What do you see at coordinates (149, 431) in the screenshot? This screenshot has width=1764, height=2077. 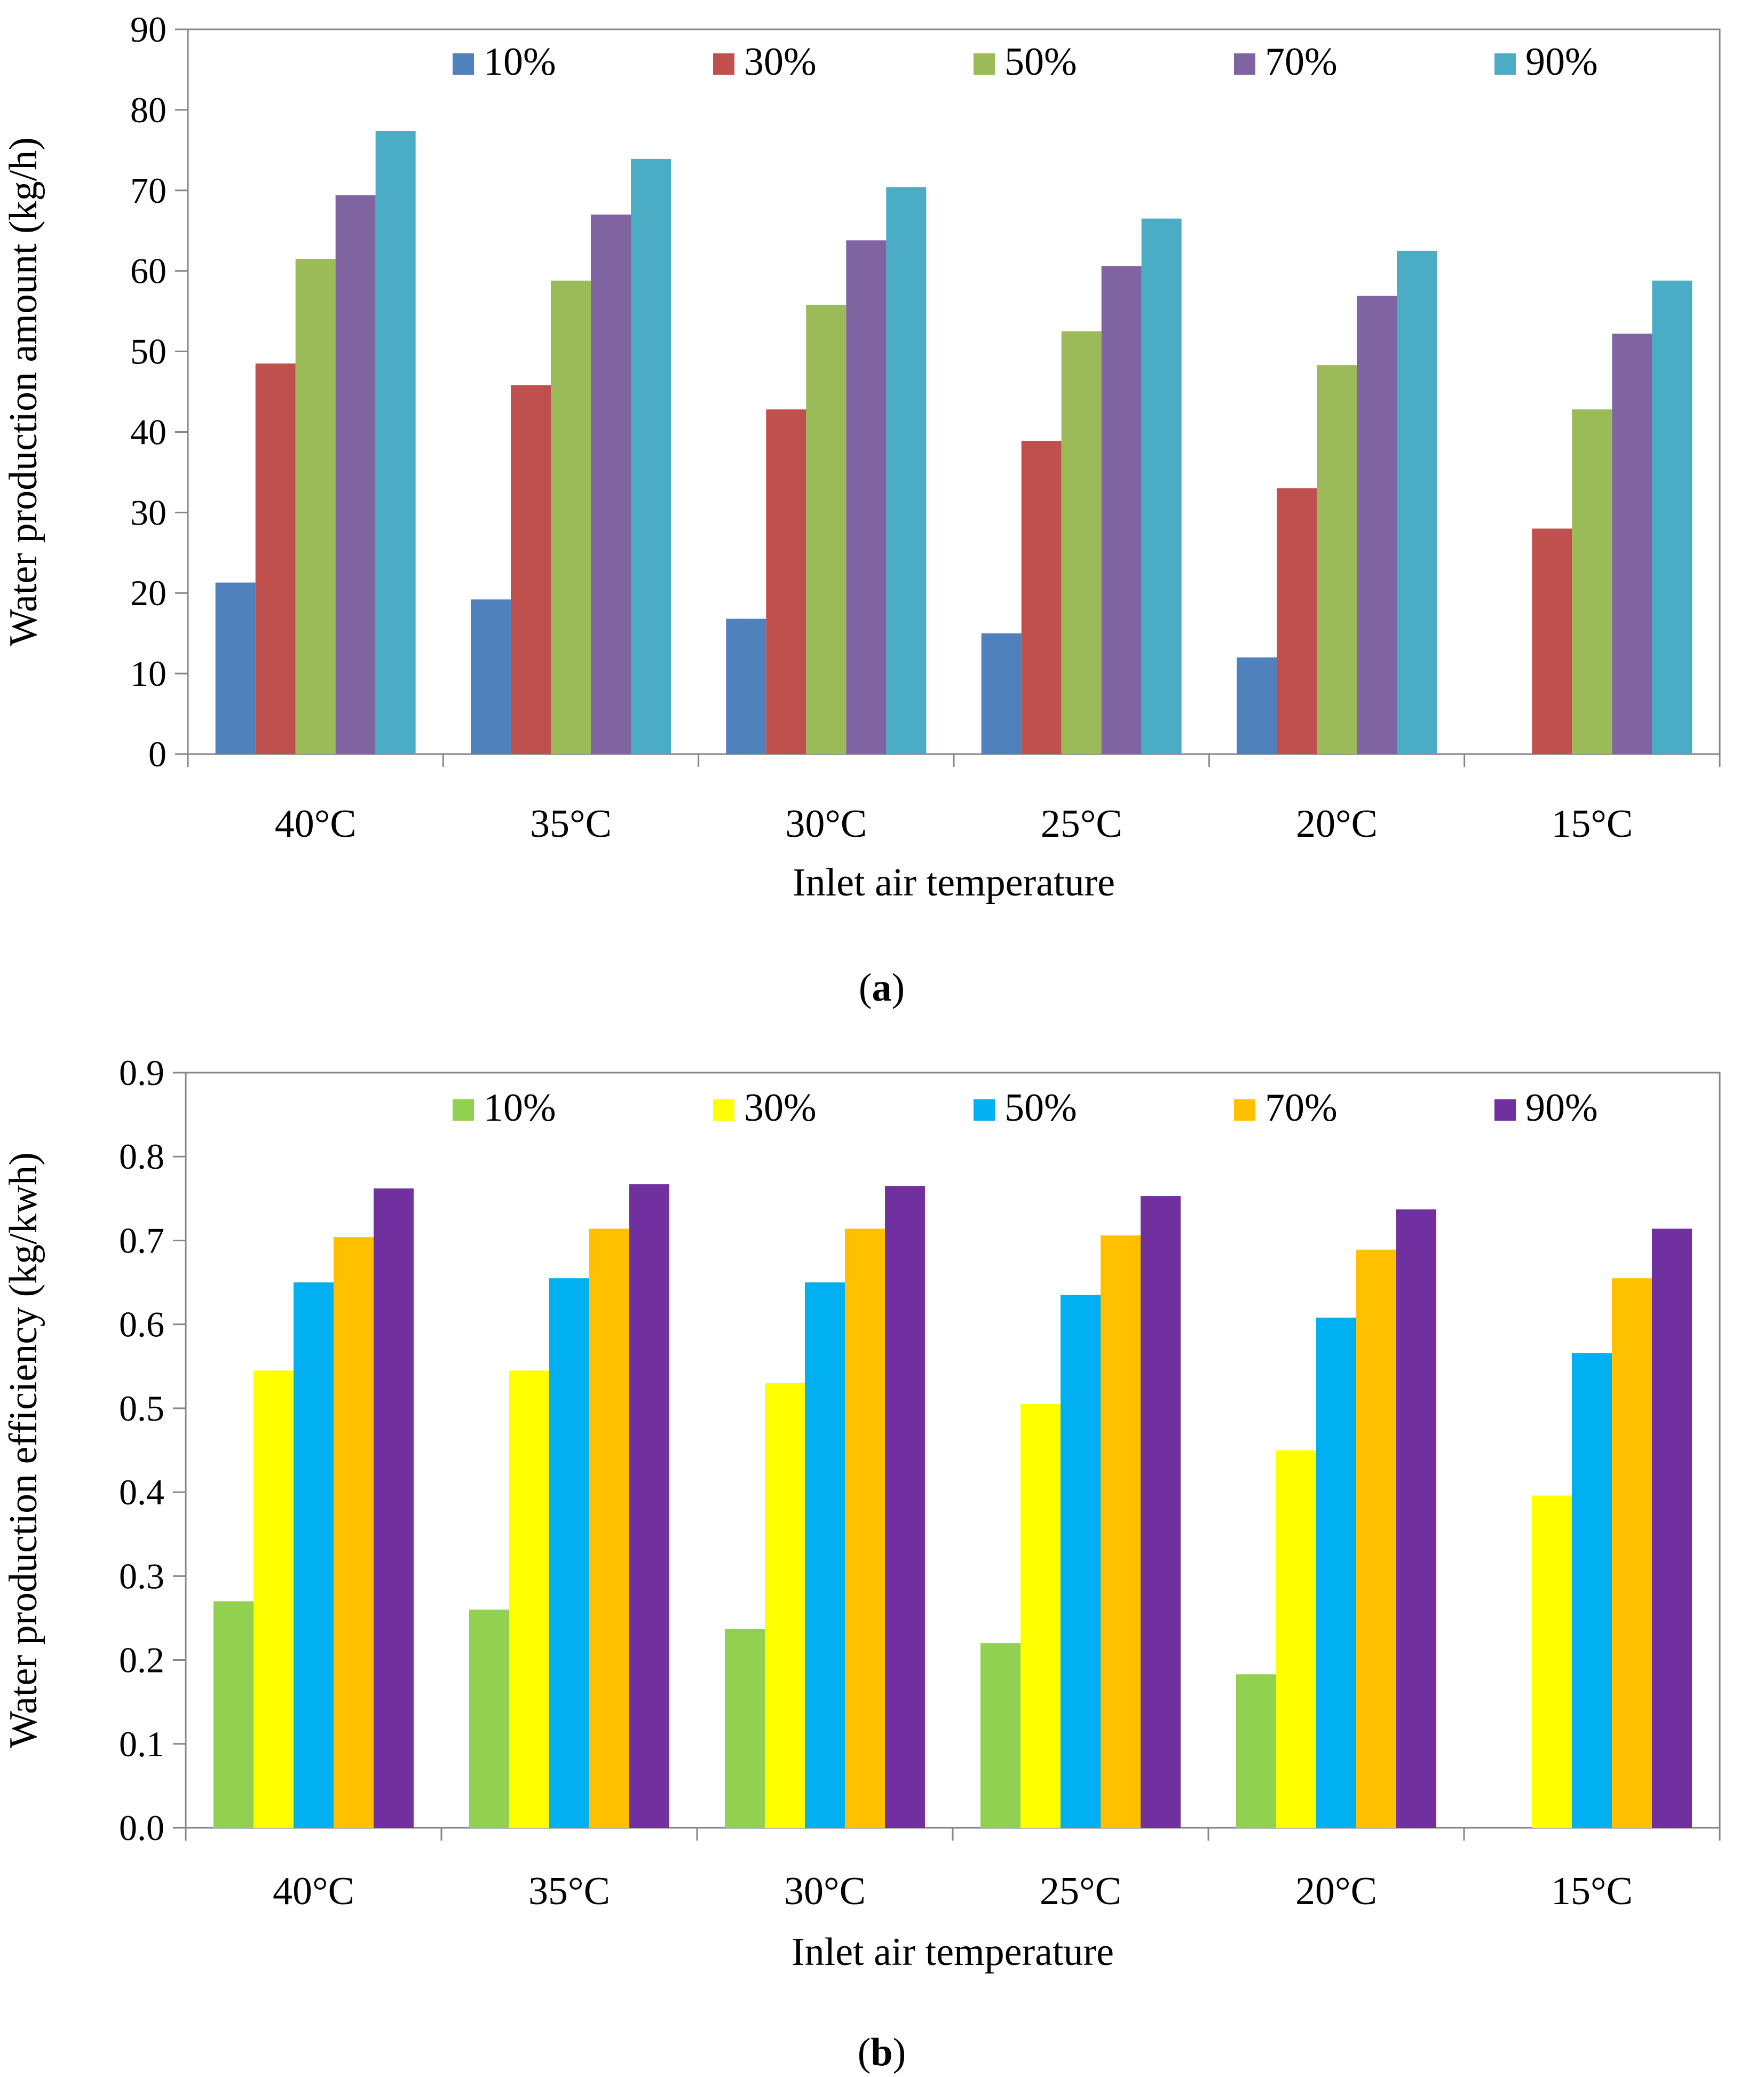 I see `y-tick-label: 40` at bounding box center [149, 431].